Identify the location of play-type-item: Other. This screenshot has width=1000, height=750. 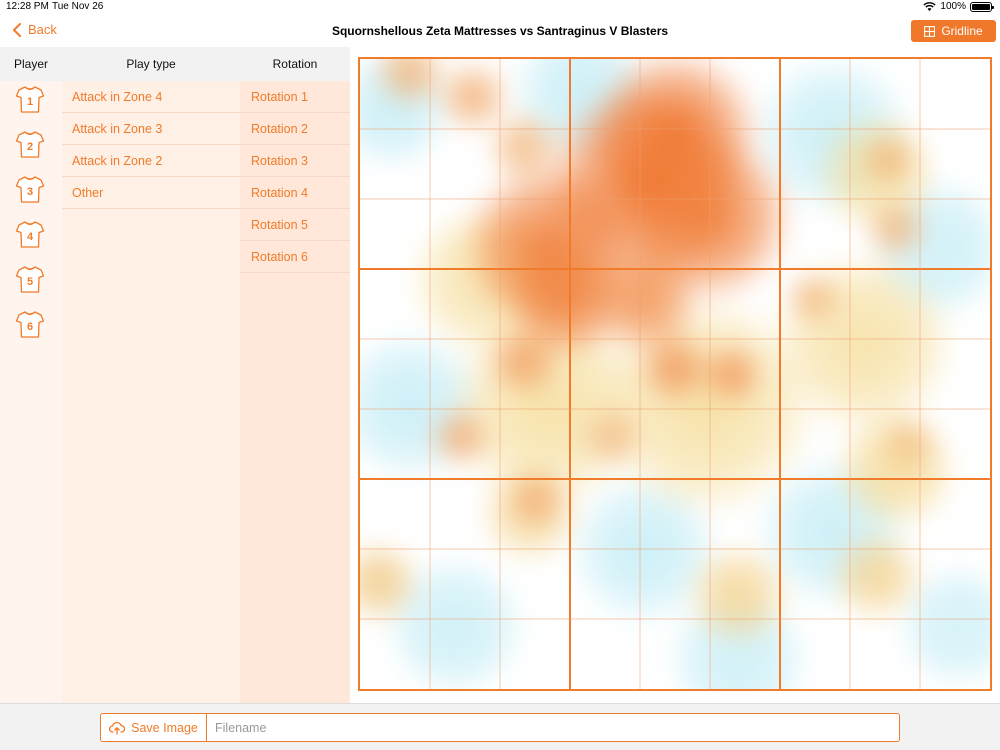
(151, 193).